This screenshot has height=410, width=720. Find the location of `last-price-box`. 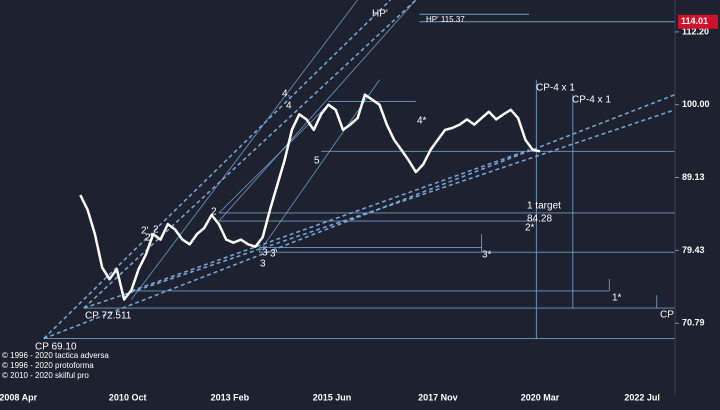

last-price-box is located at coordinates (698, 21).